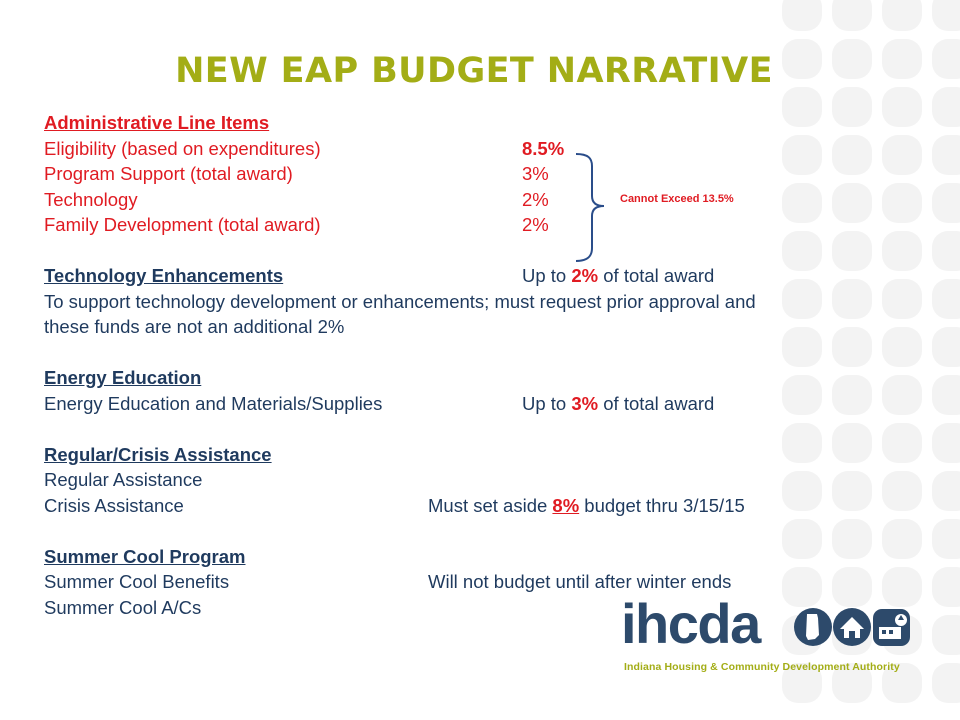 The width and height of the screenshot is (960, 720). I want to click on tech-allowance-post: of total award, so click(656, 275).